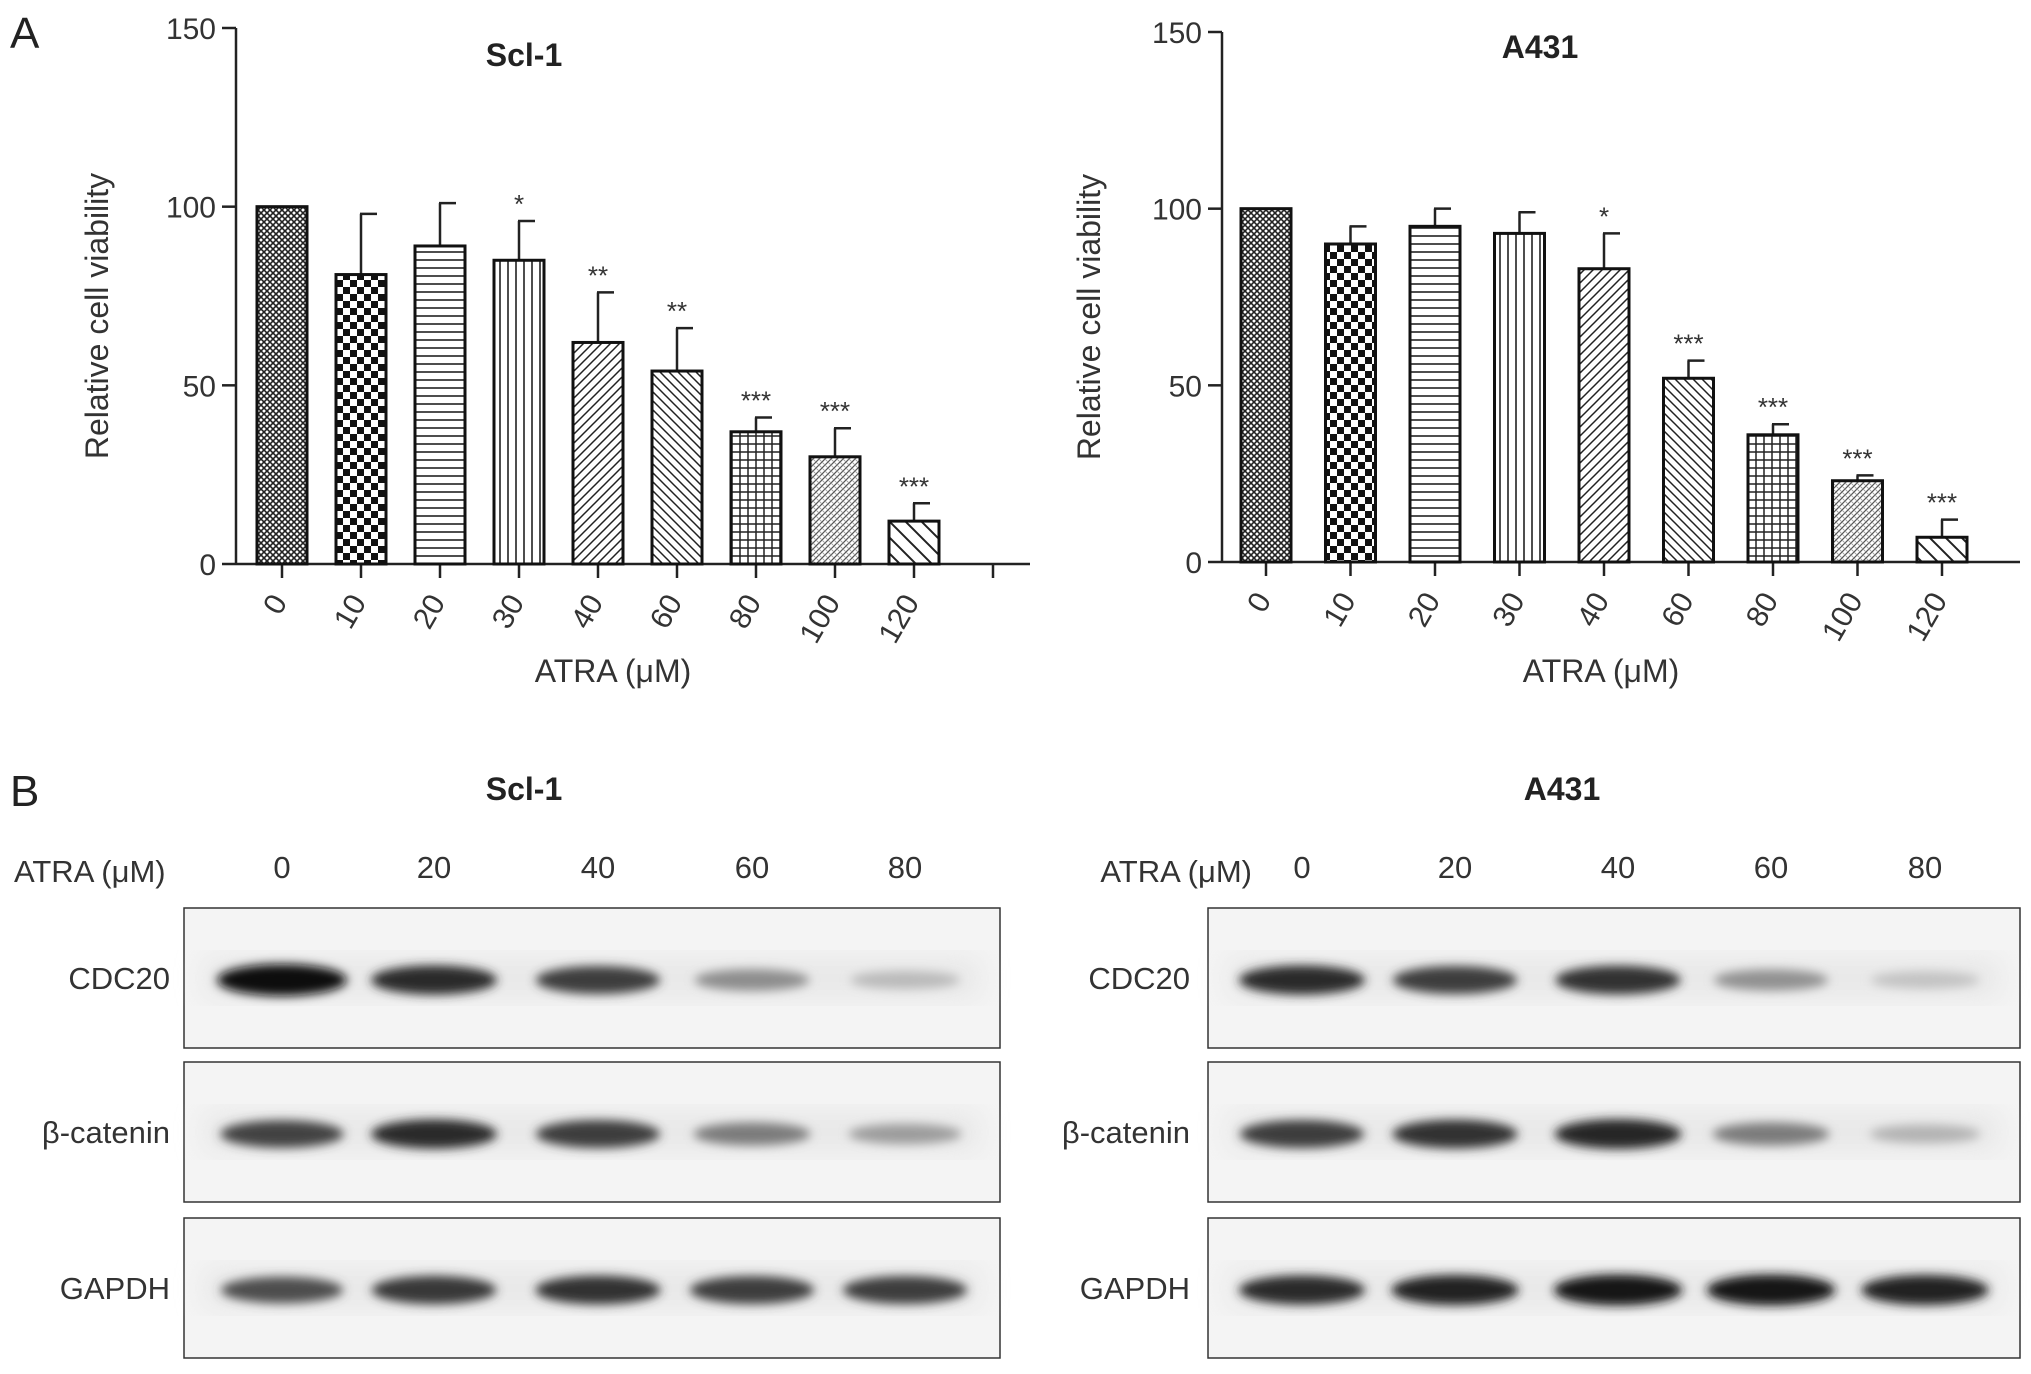  Describe the element at coordinates (524, 55) in the screenshot. I see `chart-title: Scl-1` at that location.